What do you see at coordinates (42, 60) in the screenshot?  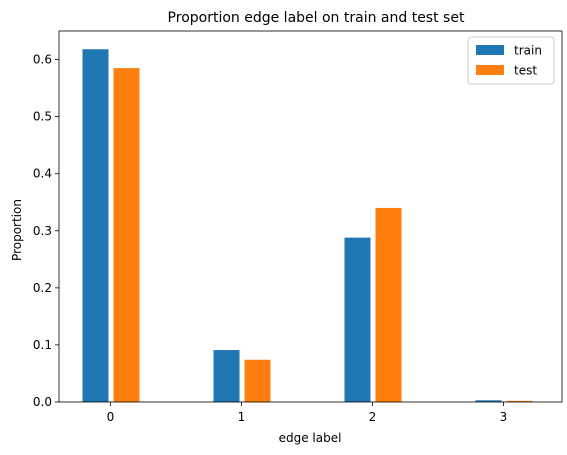 I see `y-tick-label: 0.6` at bounding box center [42, 60].